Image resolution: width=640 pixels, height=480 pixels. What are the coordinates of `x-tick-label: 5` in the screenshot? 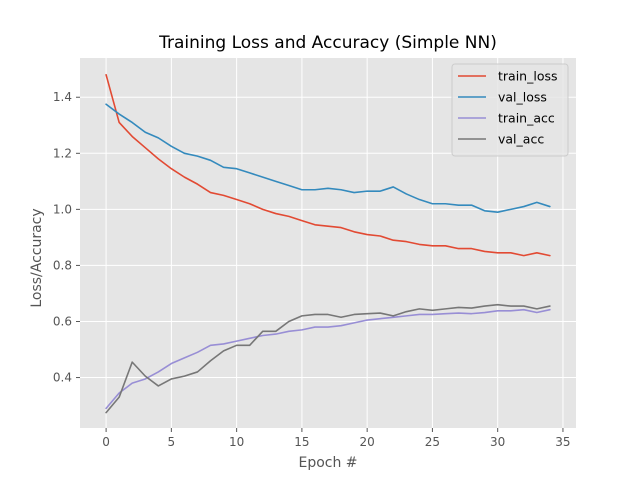 It's located at (172, 442).